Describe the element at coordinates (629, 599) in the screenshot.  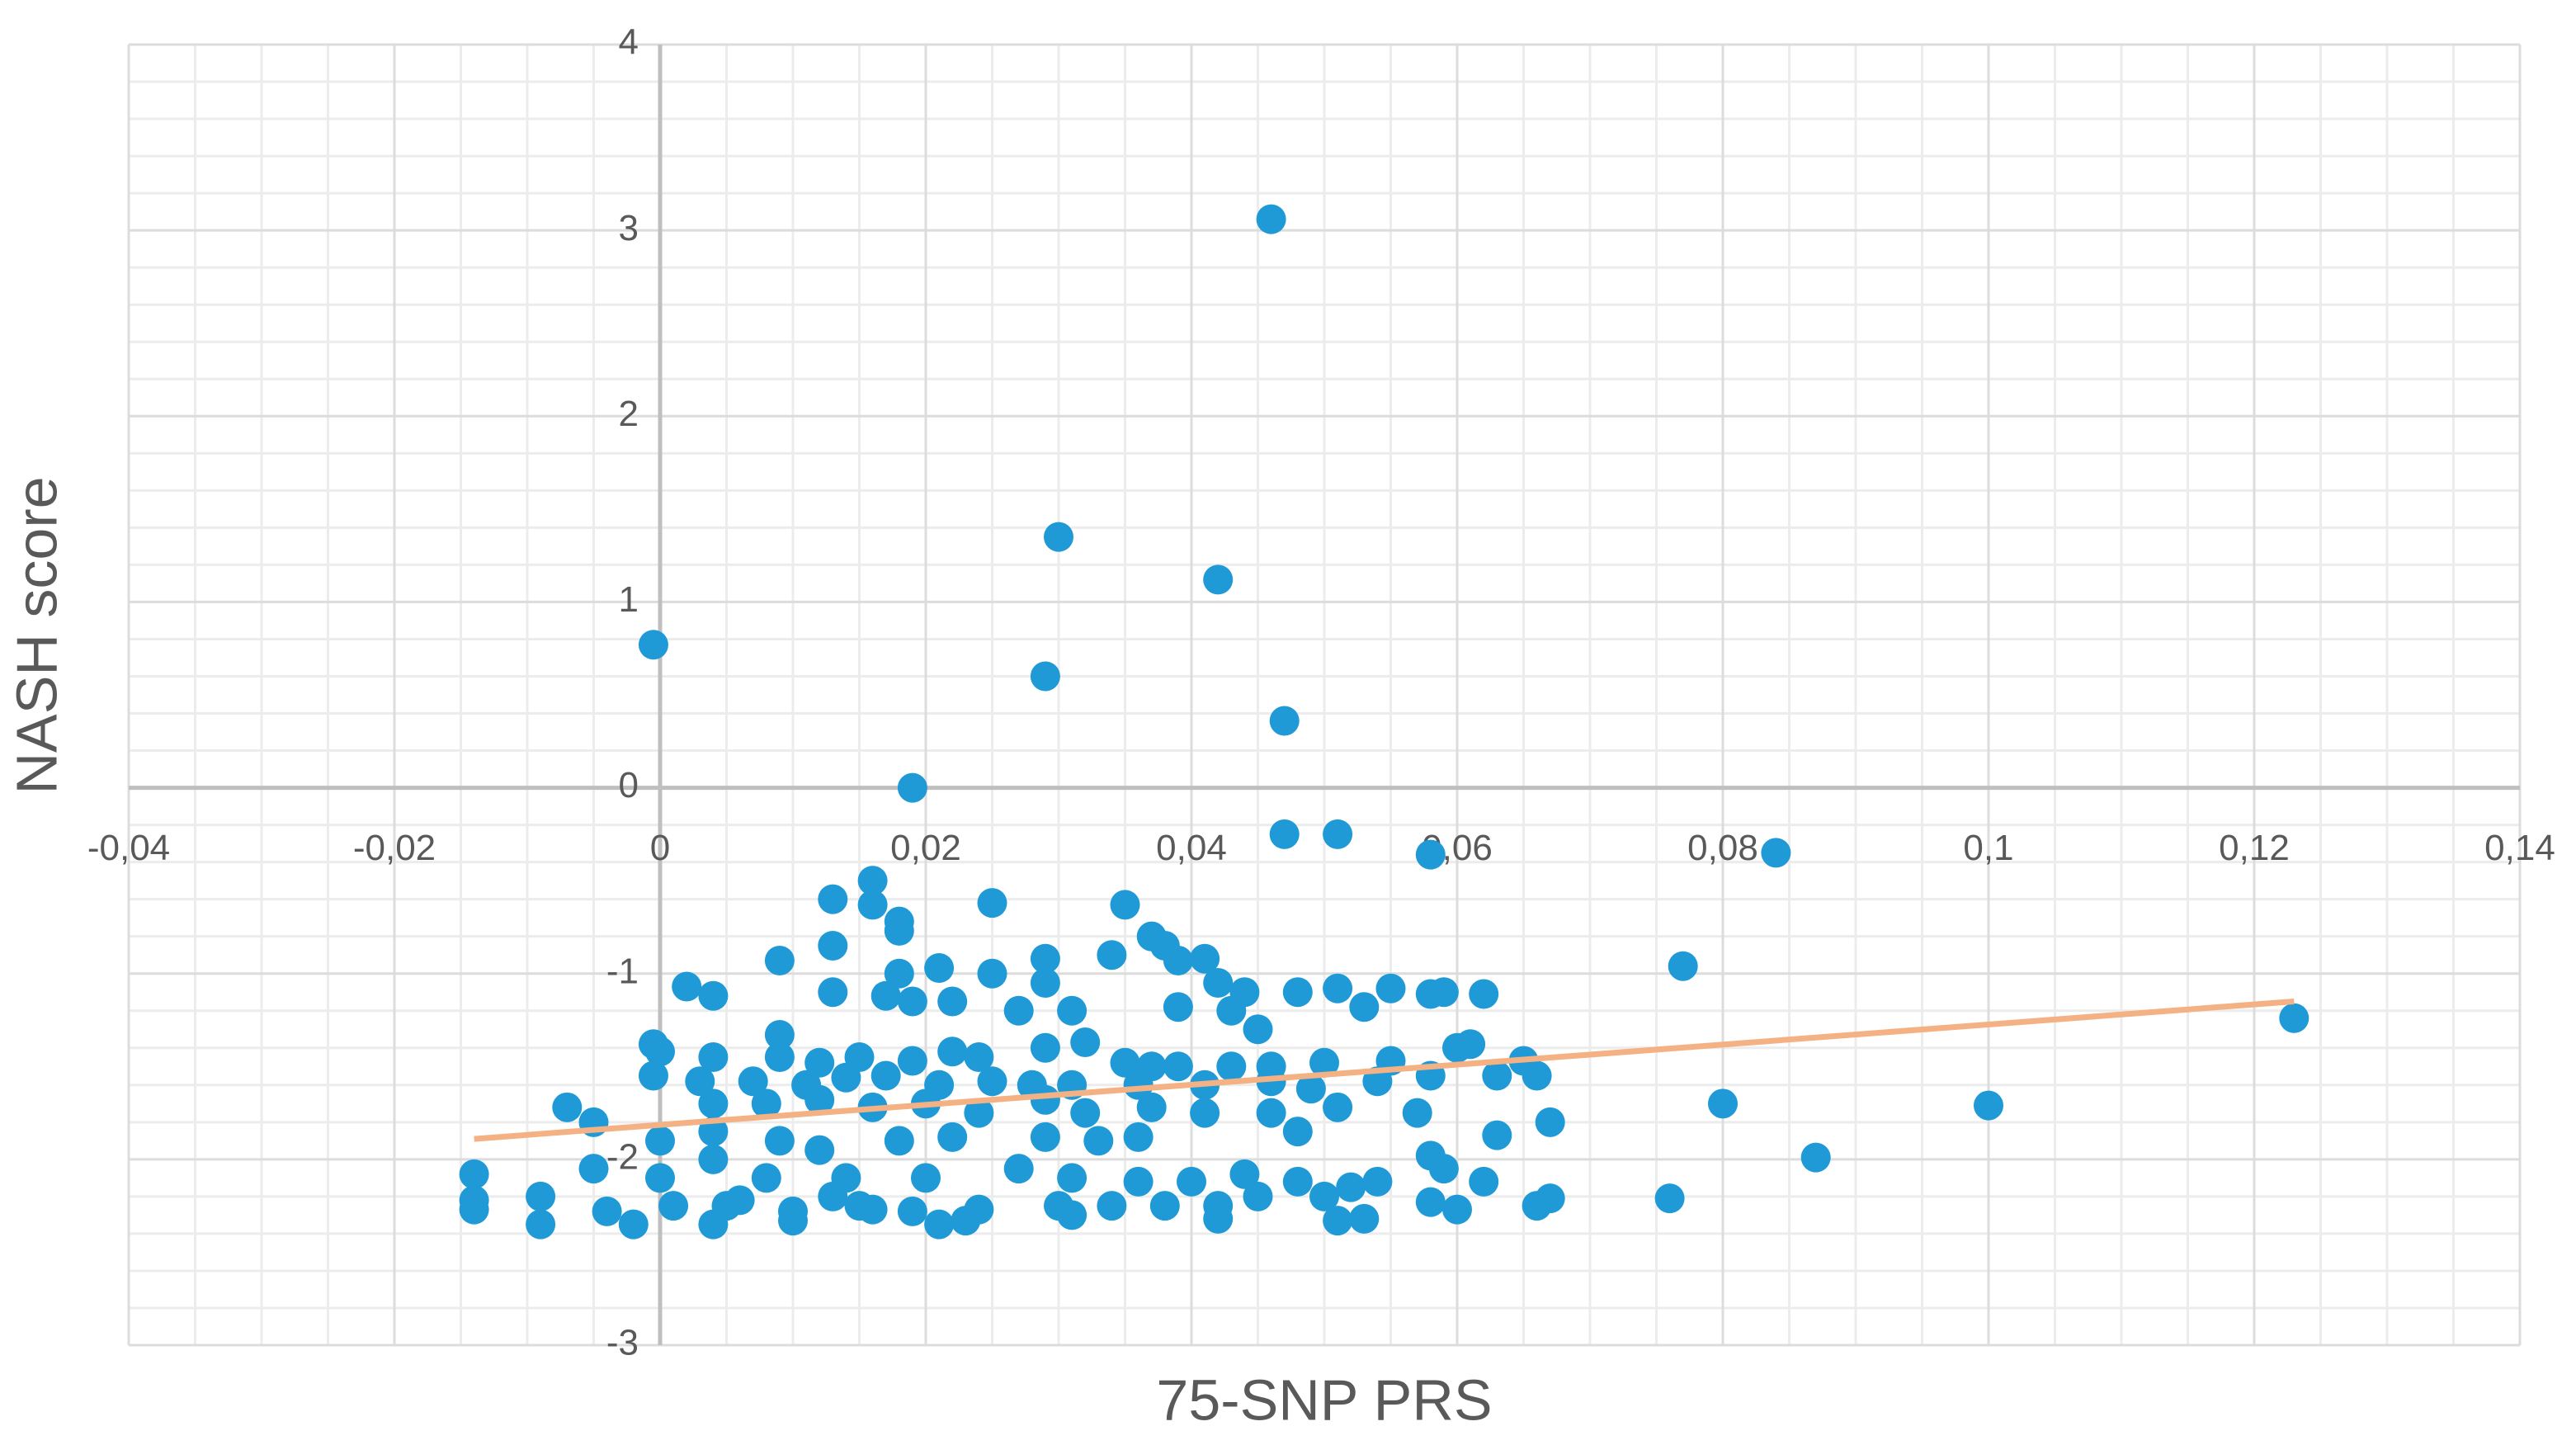
I see `y-tick-label: 1` at that location.